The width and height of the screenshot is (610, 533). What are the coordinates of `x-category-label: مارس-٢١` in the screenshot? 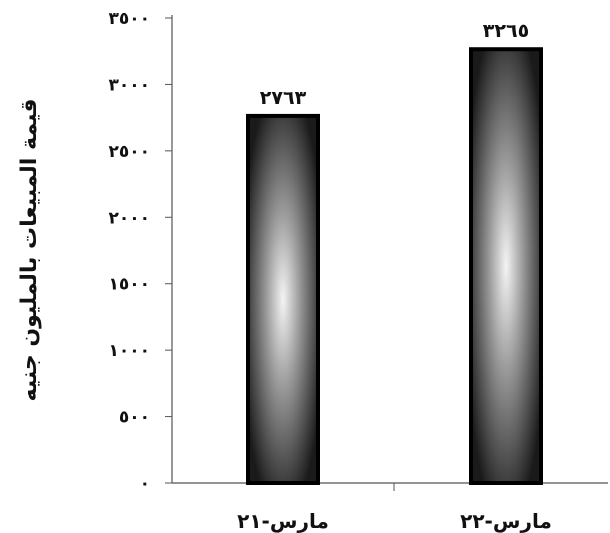 It's located at (283, 521).